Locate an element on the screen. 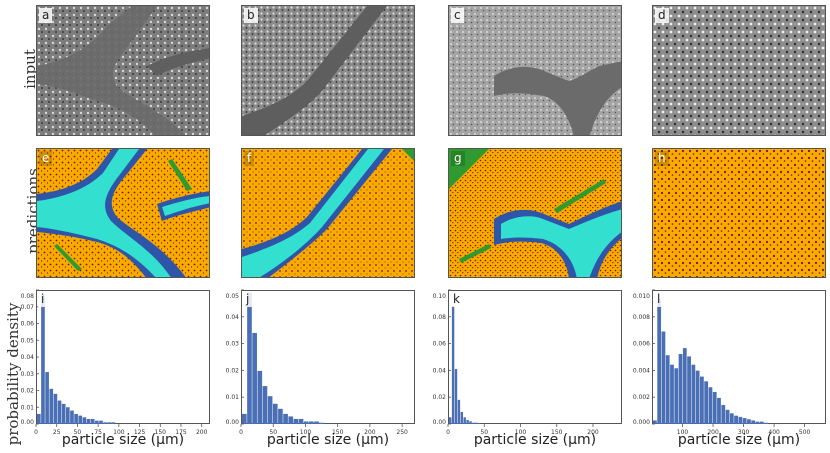  y-tick-label: 0.03 is located at coordinates (233, 344).